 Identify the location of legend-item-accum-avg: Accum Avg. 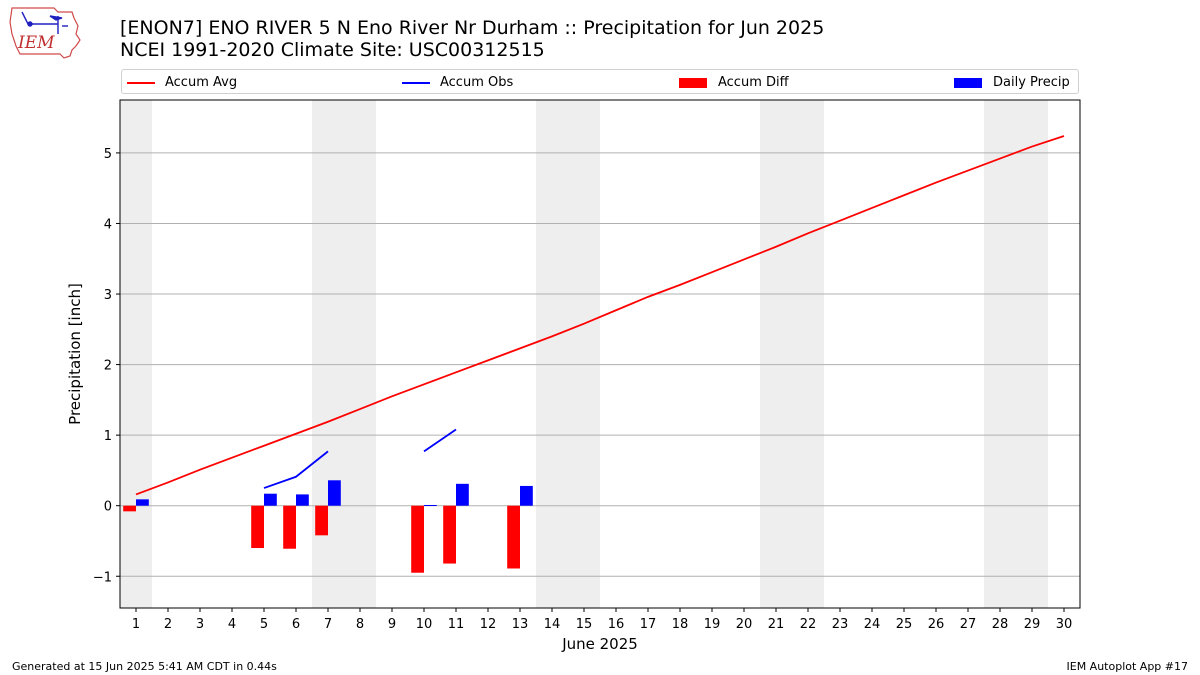
(182, 82).